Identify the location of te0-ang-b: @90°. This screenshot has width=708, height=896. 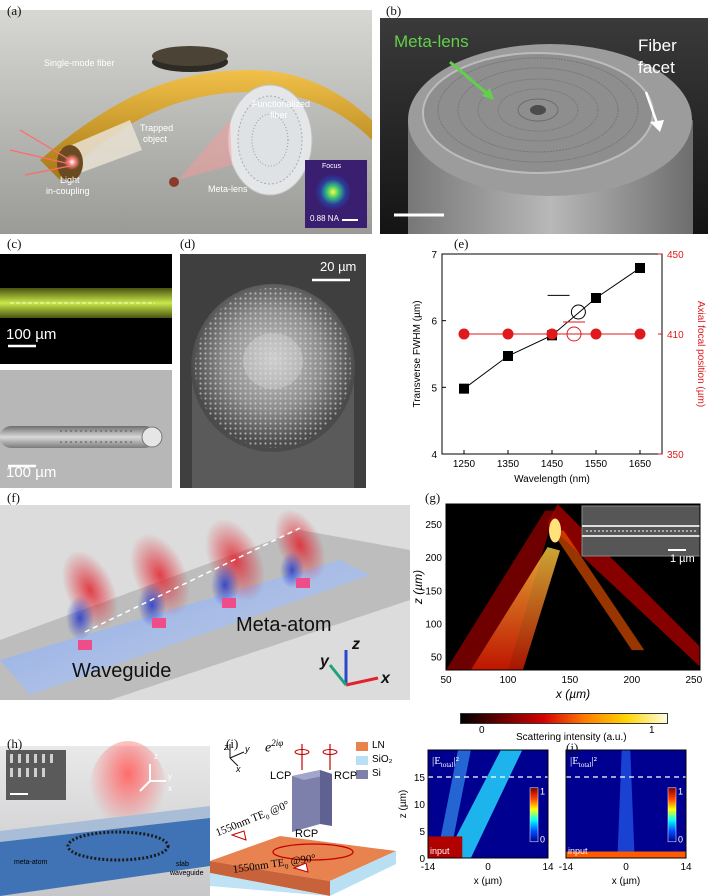
(302, 860).